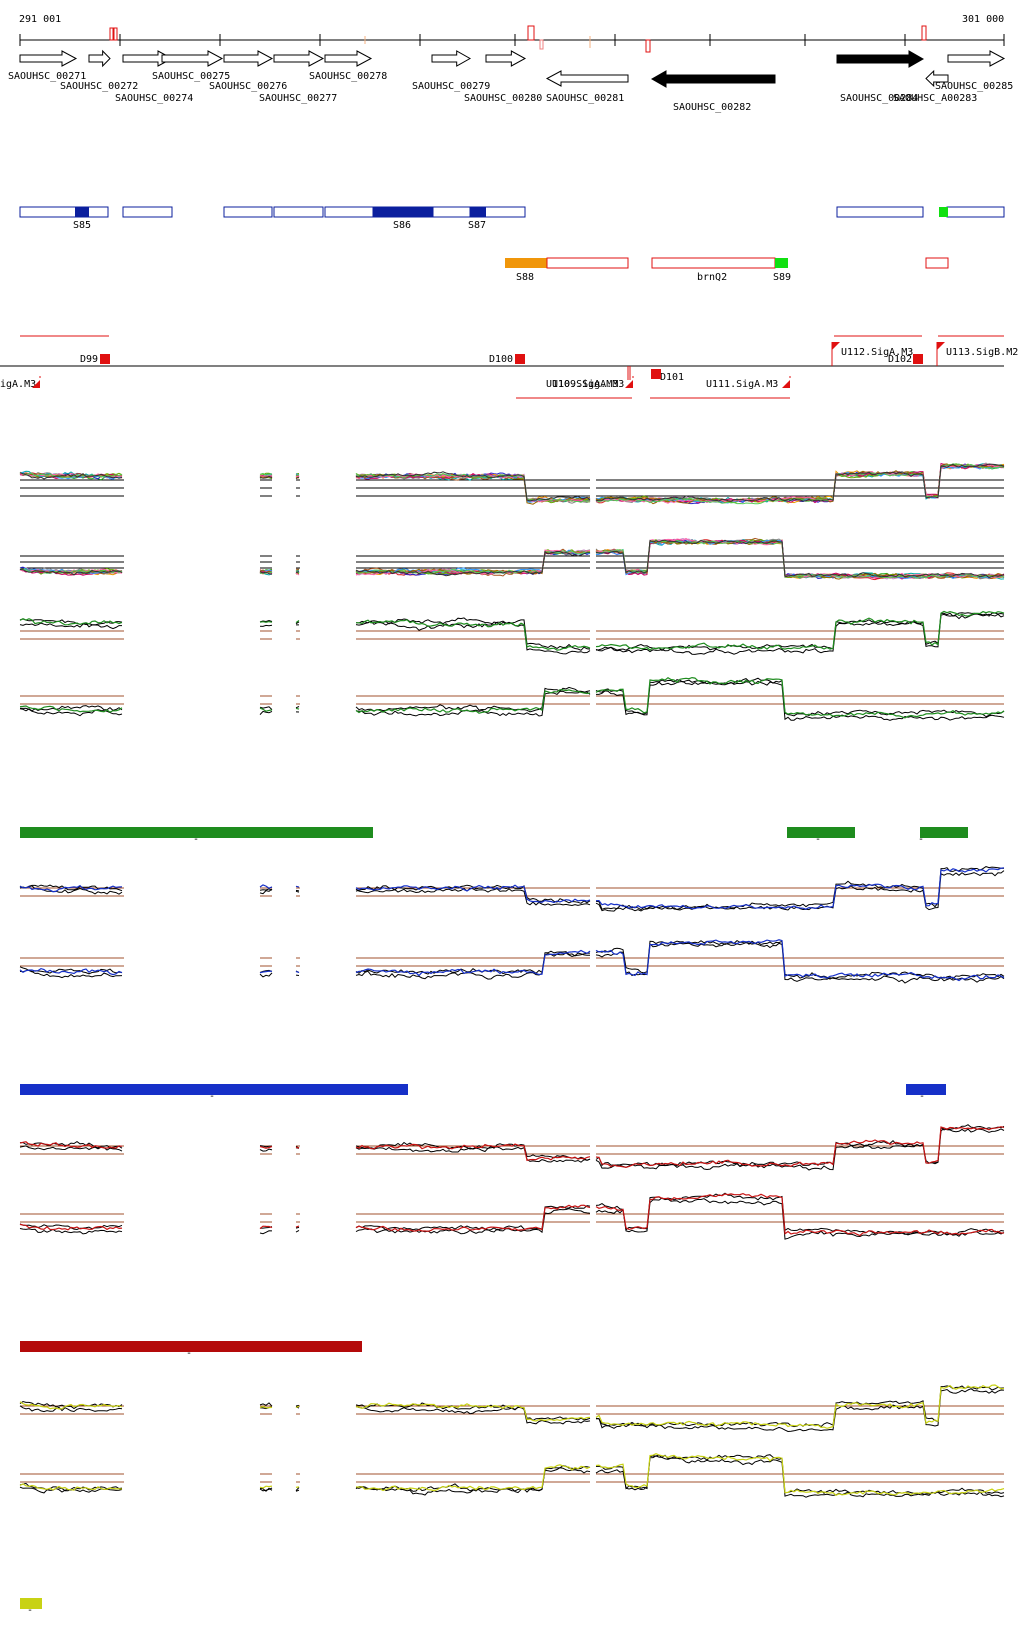 The image size is (1024, 1640). I want to click on gene-label-00282: SAOUHSC_00282, so click(712, 107).